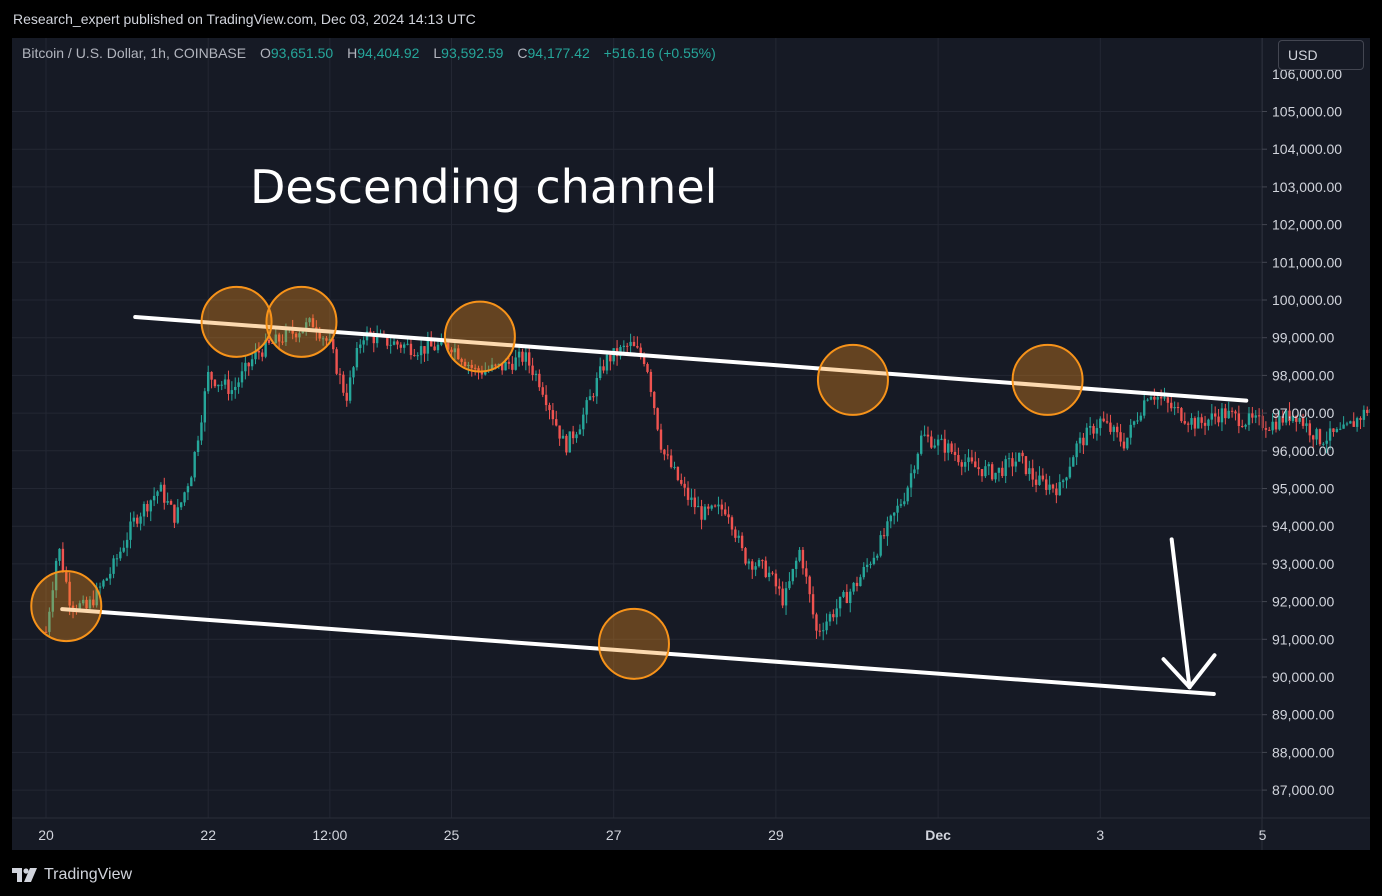  I want to click on tradingview-logo: TradingView, so click(72, 875).